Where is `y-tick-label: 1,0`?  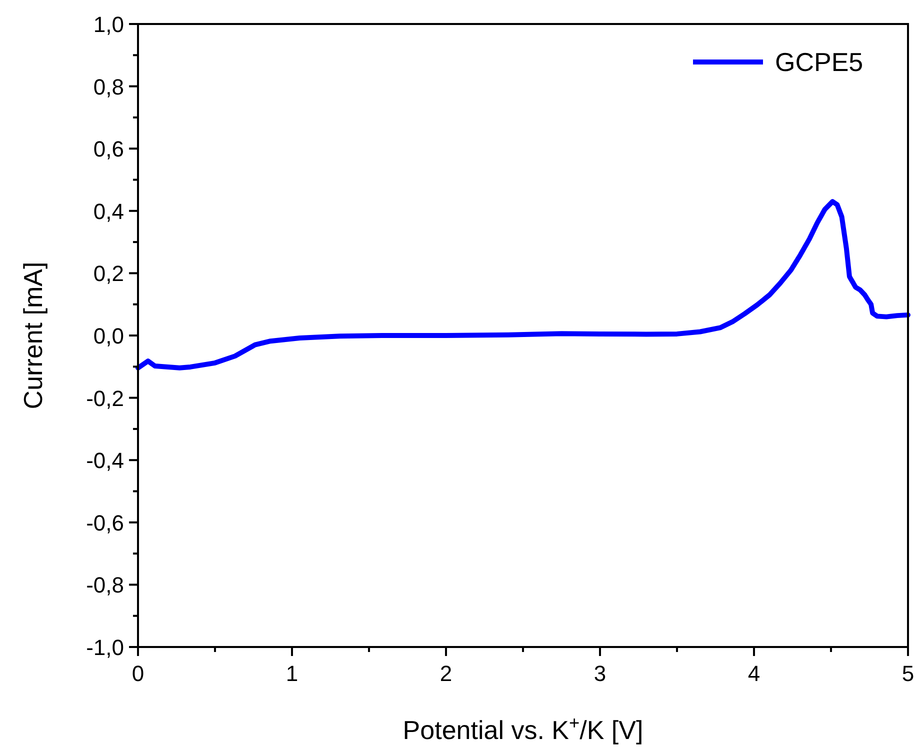
y-tick-label: 1,0 is located at coordinates (108, 24).